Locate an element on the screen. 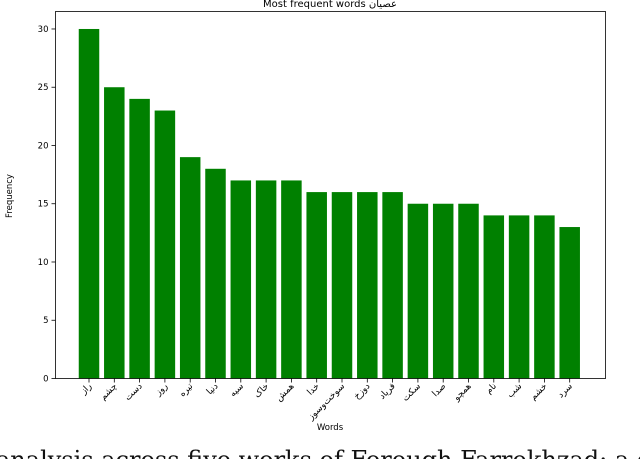 The height and width of the screenshot is (459, 640). x-tick-label-3: روز is located at coordinates (161, 390).